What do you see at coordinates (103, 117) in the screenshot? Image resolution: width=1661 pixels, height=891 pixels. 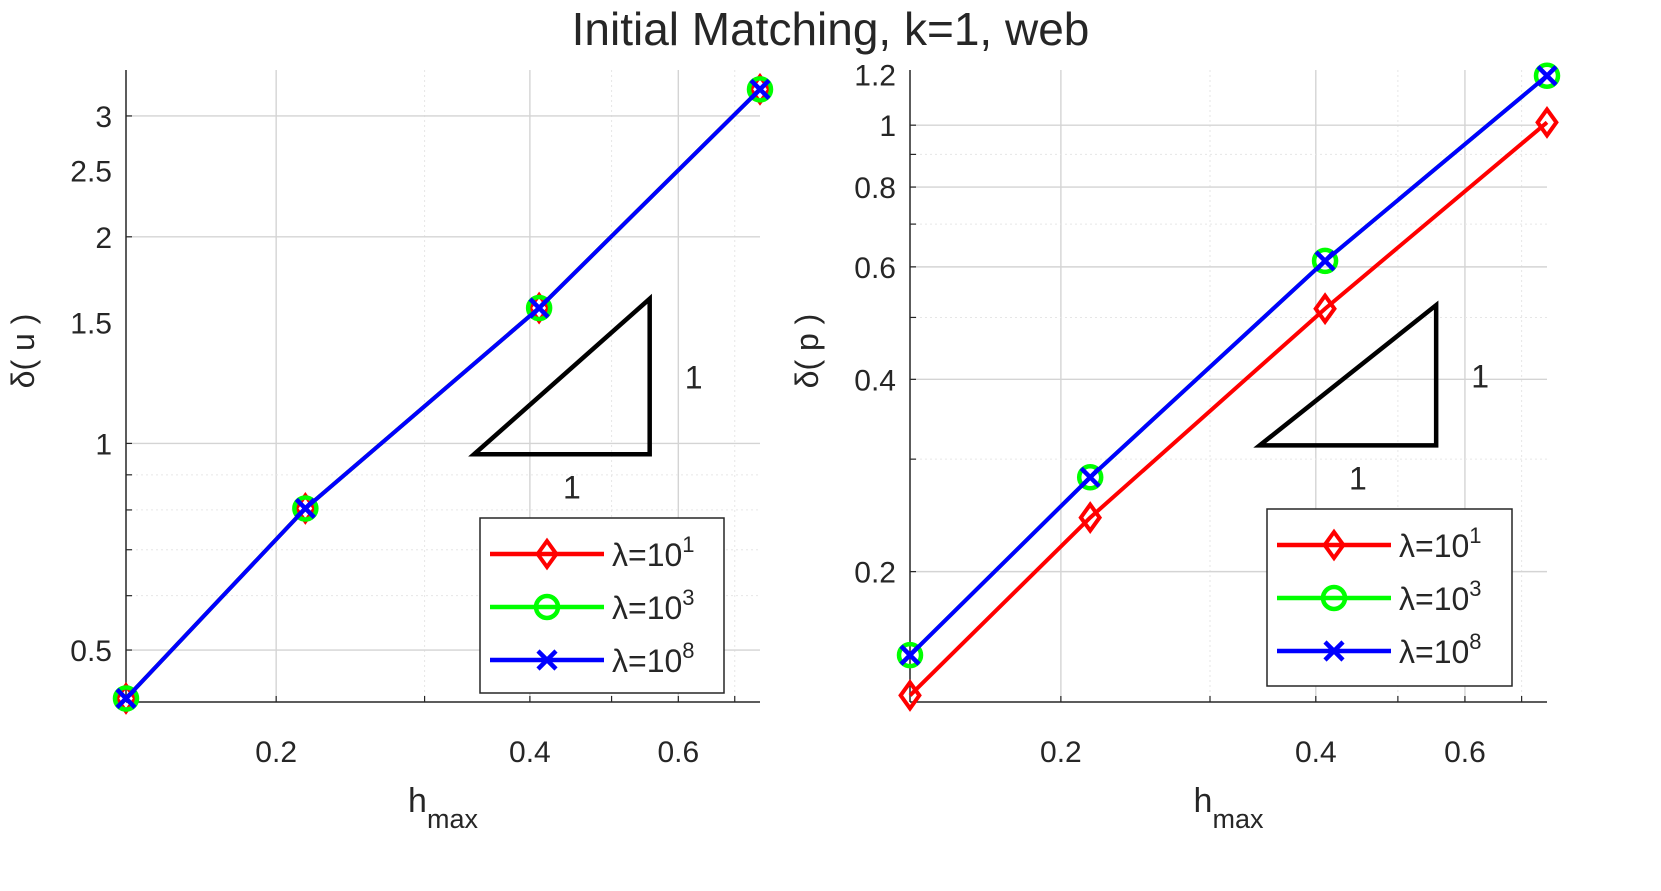 I see `y-tick-label: 3` at bounding box center [103, 117].